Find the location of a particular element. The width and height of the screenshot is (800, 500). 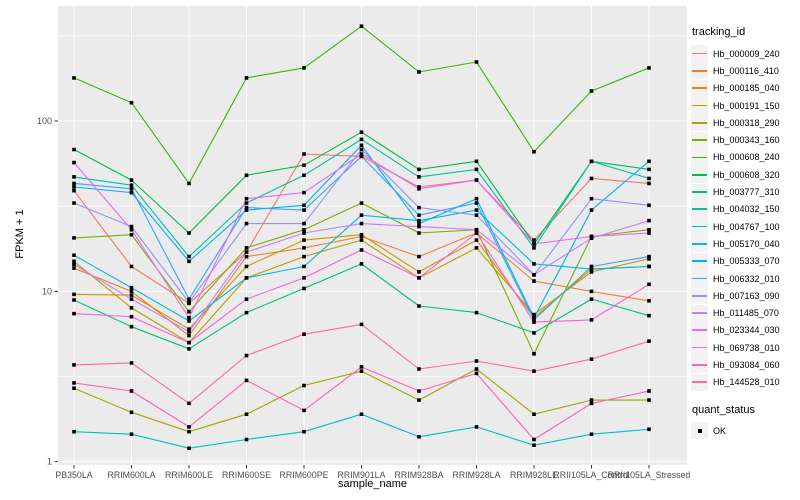

x-tick-label: RRIM901LA is located at coordinates (362, 475).